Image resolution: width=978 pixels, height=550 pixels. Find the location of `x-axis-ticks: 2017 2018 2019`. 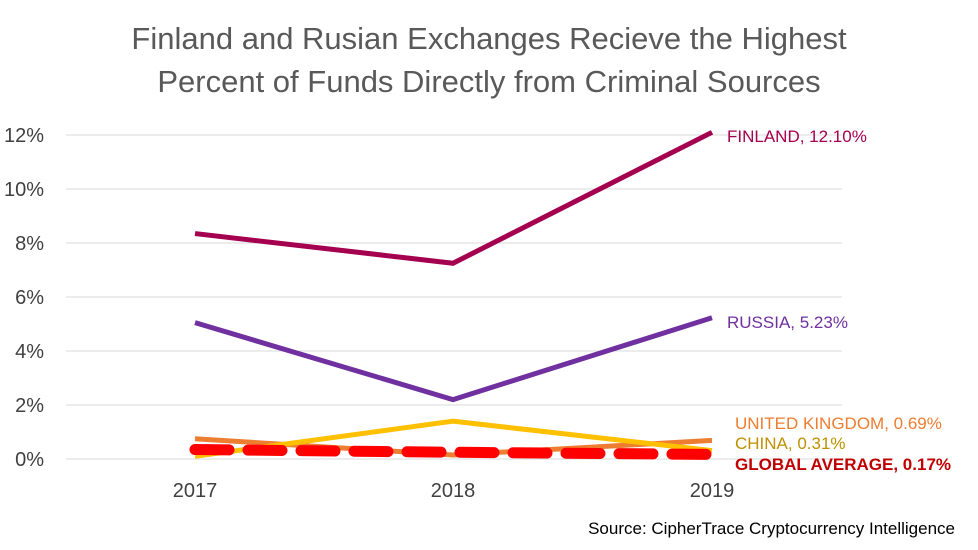

x-axis-ticks: 2017 2018 2019 is located at coordinates (454, 491).